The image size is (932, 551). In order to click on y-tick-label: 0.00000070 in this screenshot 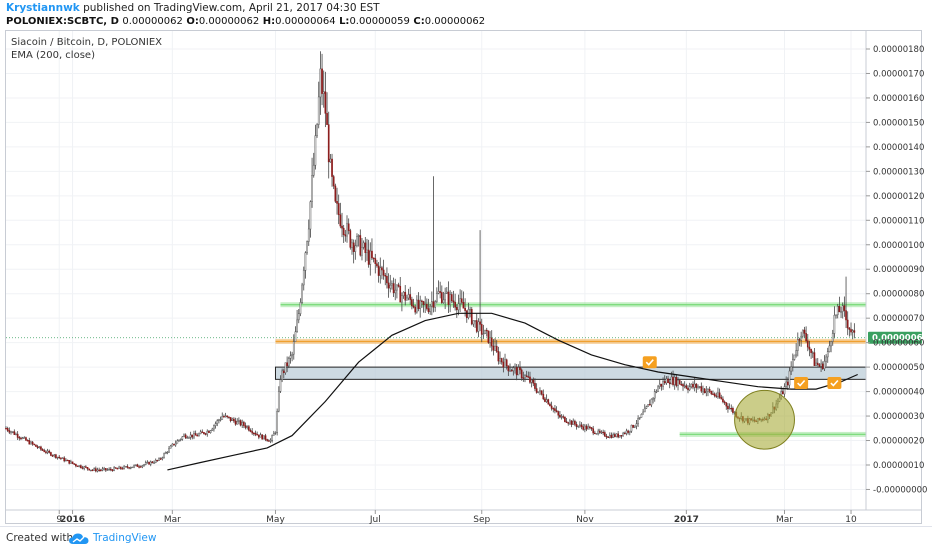, I will do `click(898, 319)`.